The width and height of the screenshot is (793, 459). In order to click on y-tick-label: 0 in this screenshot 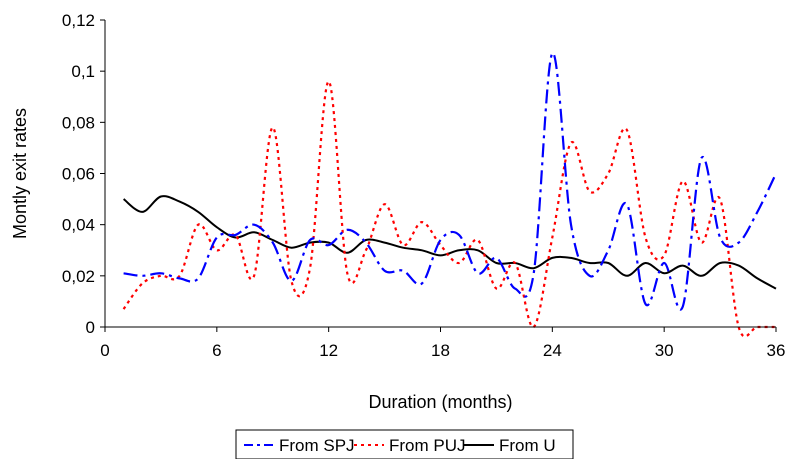, I will do `click(90, 327)`.